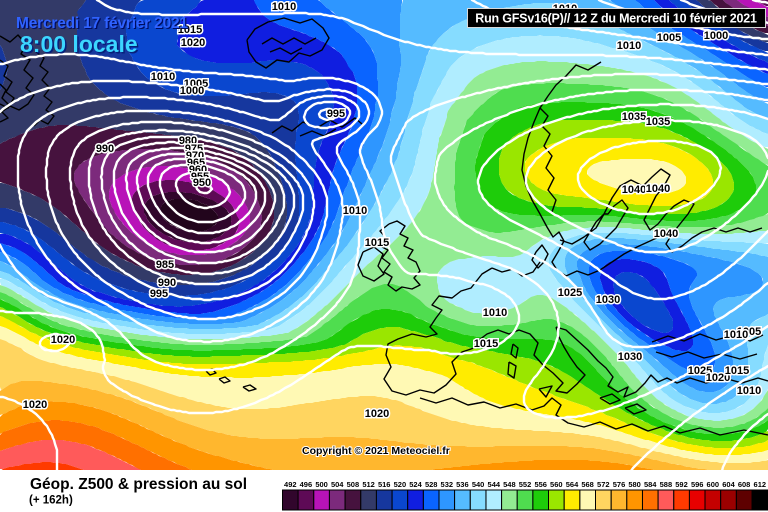  Describe the element at coordinates (384, 484) in the screenshot. I see `svg-text: 516` at that location.